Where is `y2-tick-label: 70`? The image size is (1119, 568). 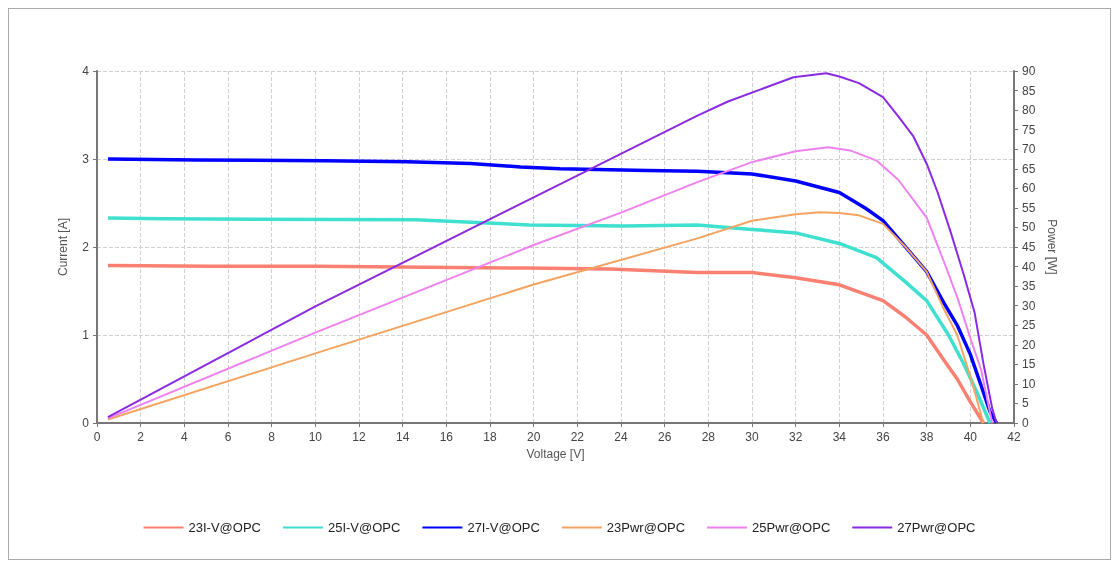 y2-tick-label: 70 is located at coordinates (1029, 149).